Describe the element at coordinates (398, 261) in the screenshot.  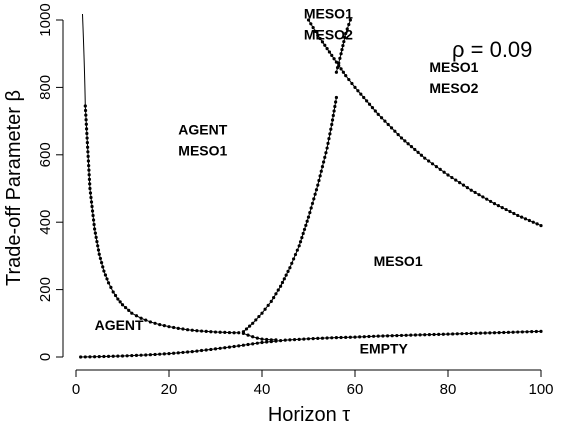
I see `region-label: MESO1` at that location.